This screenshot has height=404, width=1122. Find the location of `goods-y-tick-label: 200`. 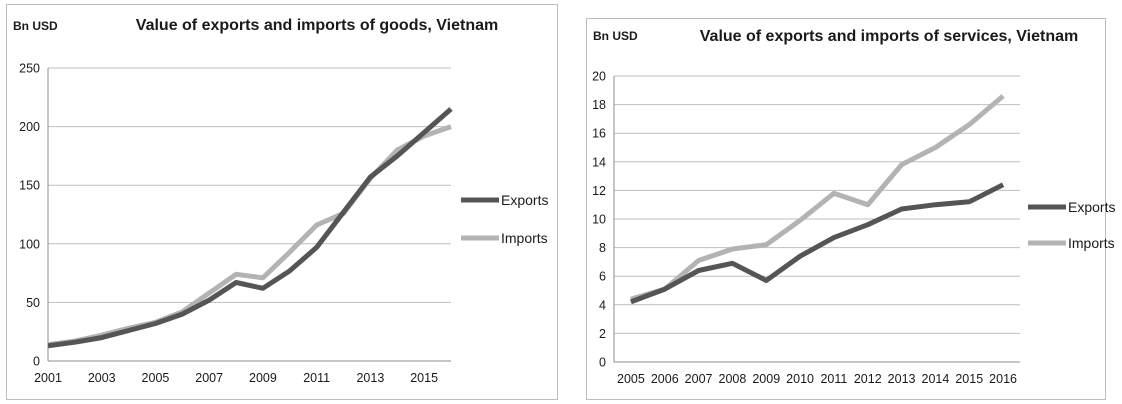

goods-y-tick-label: 200 is located at coordinates (29, 127).